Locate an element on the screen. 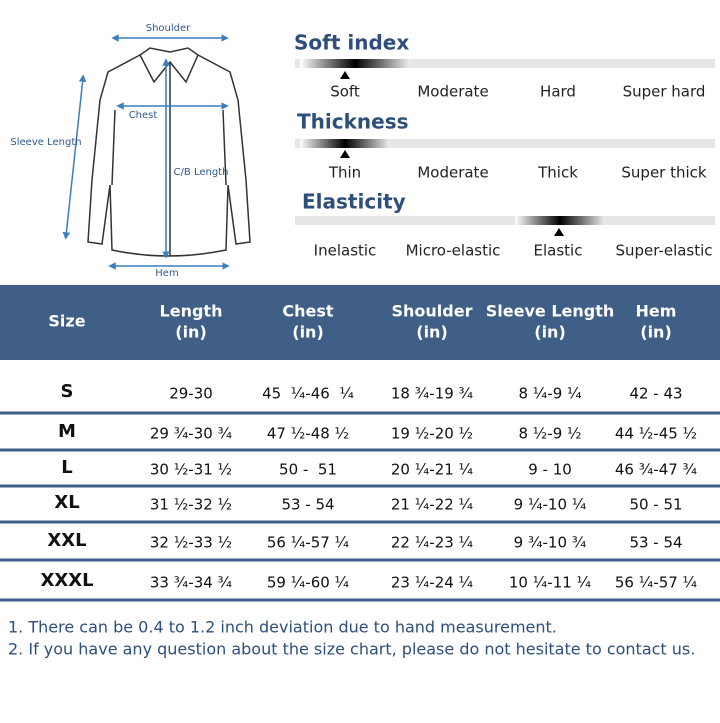  index-title: Thickness is located at coordinates (353, 122).